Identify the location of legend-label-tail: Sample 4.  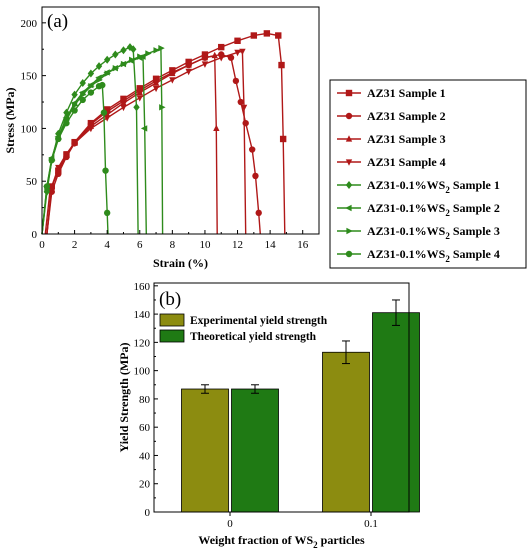
(475, 254).